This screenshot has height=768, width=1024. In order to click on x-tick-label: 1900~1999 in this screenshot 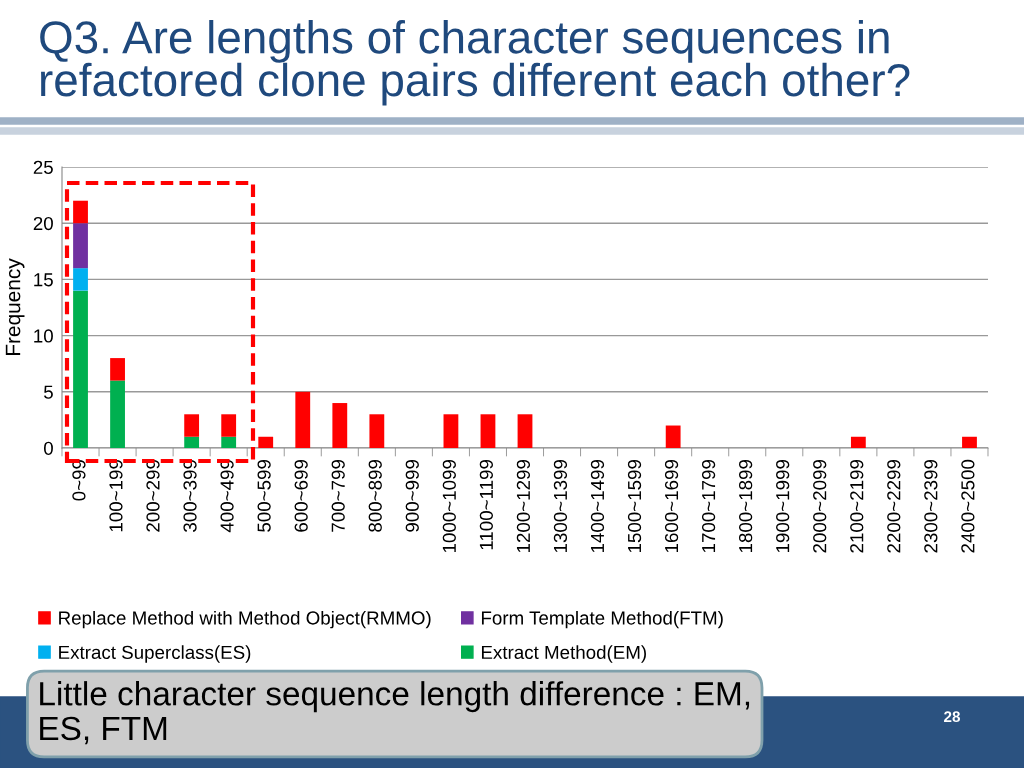, I will do `click(783, 506)`.